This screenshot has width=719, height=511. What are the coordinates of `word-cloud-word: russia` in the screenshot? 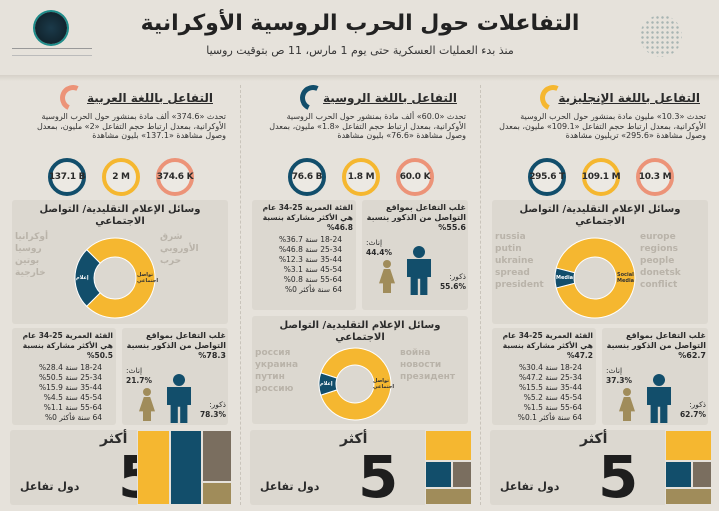 It's located at (510, 237).